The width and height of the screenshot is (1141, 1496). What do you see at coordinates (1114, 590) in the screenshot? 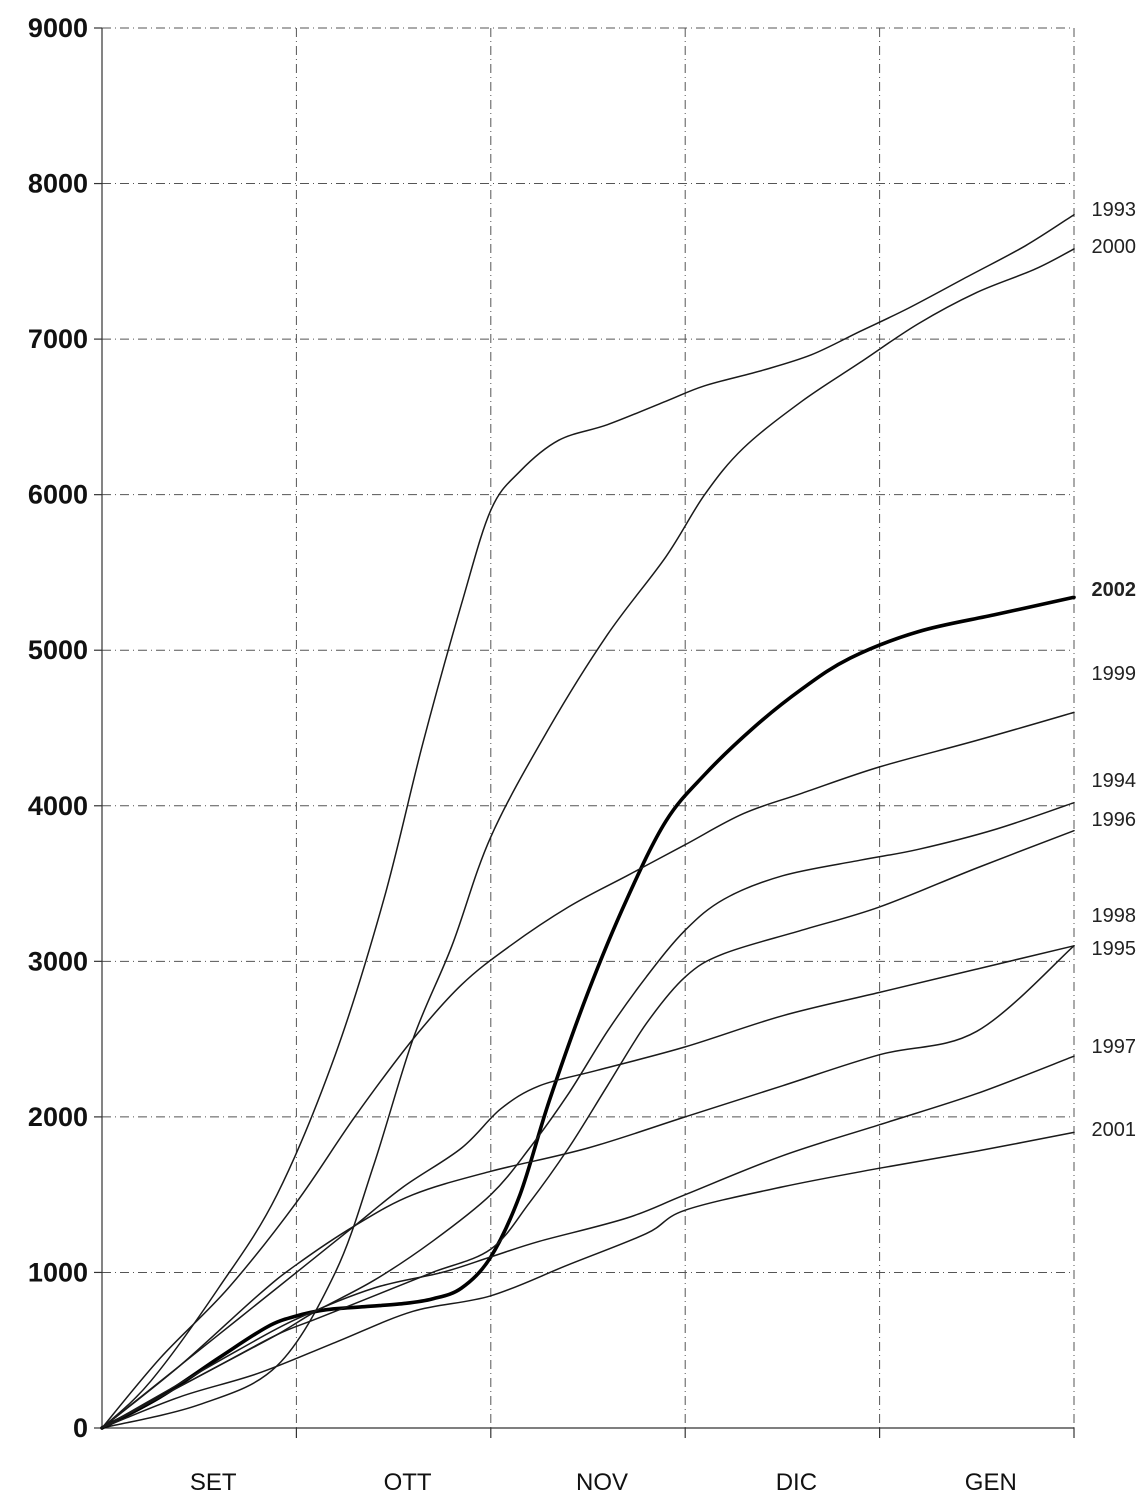
I see `series-label-2002: 2002` at bounding box center [1114, 590].